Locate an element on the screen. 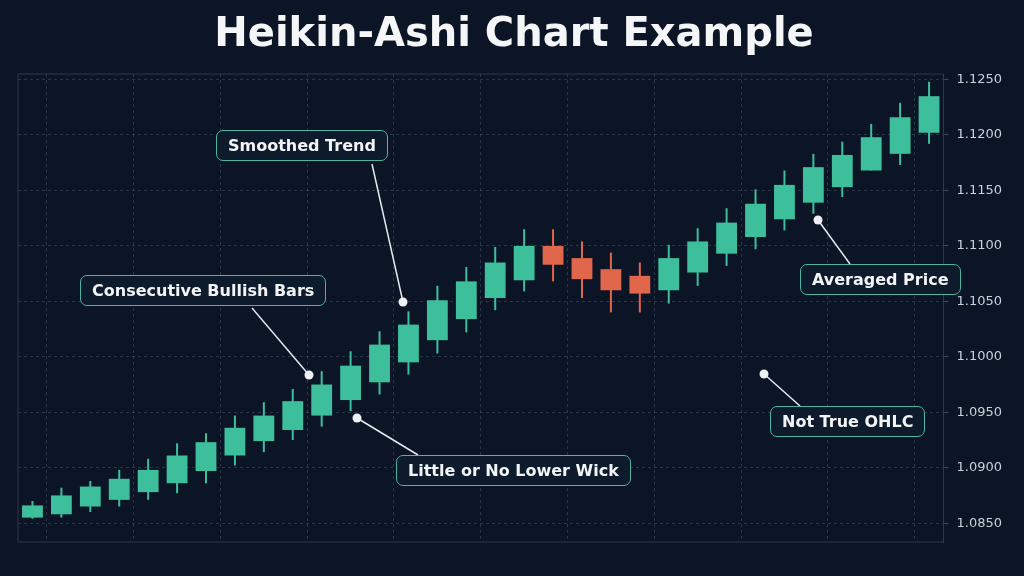 Image resolution: width=1024 pixels, height=576 pixels. annotation: Little or No Lower Wick is located at coordinates (513, 470).